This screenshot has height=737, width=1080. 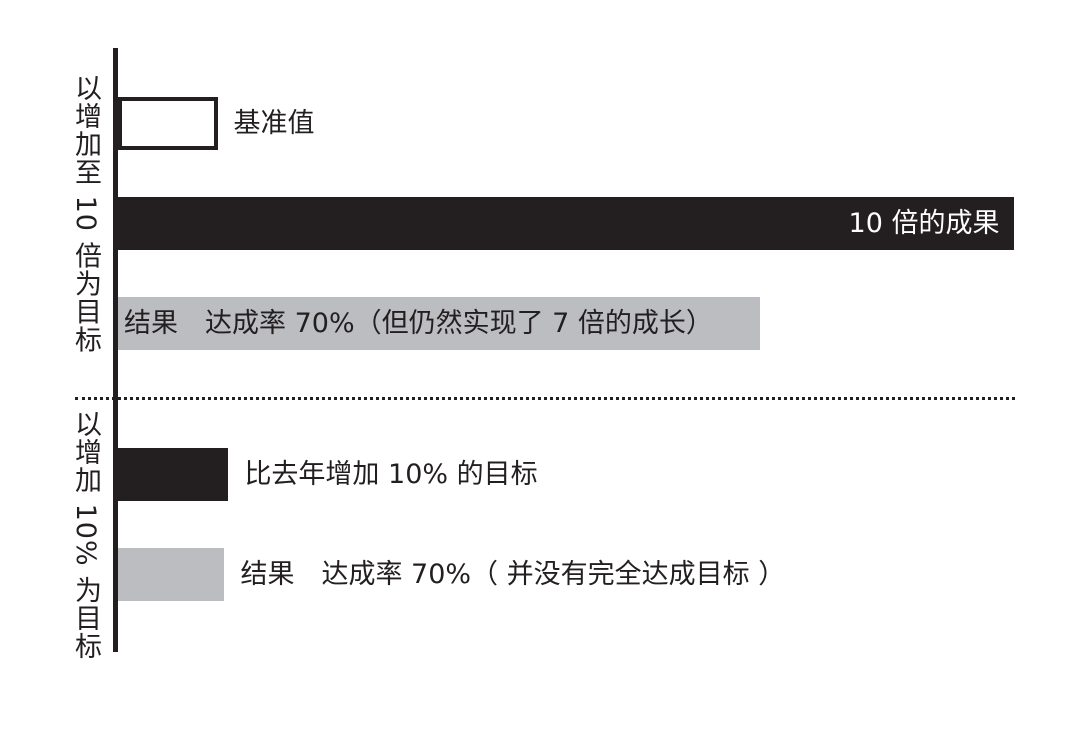 What do you see at coordinates (274, 123) in the screenshot?
I see `bar-label-0: 基准值` at bounding box center [274, 123].